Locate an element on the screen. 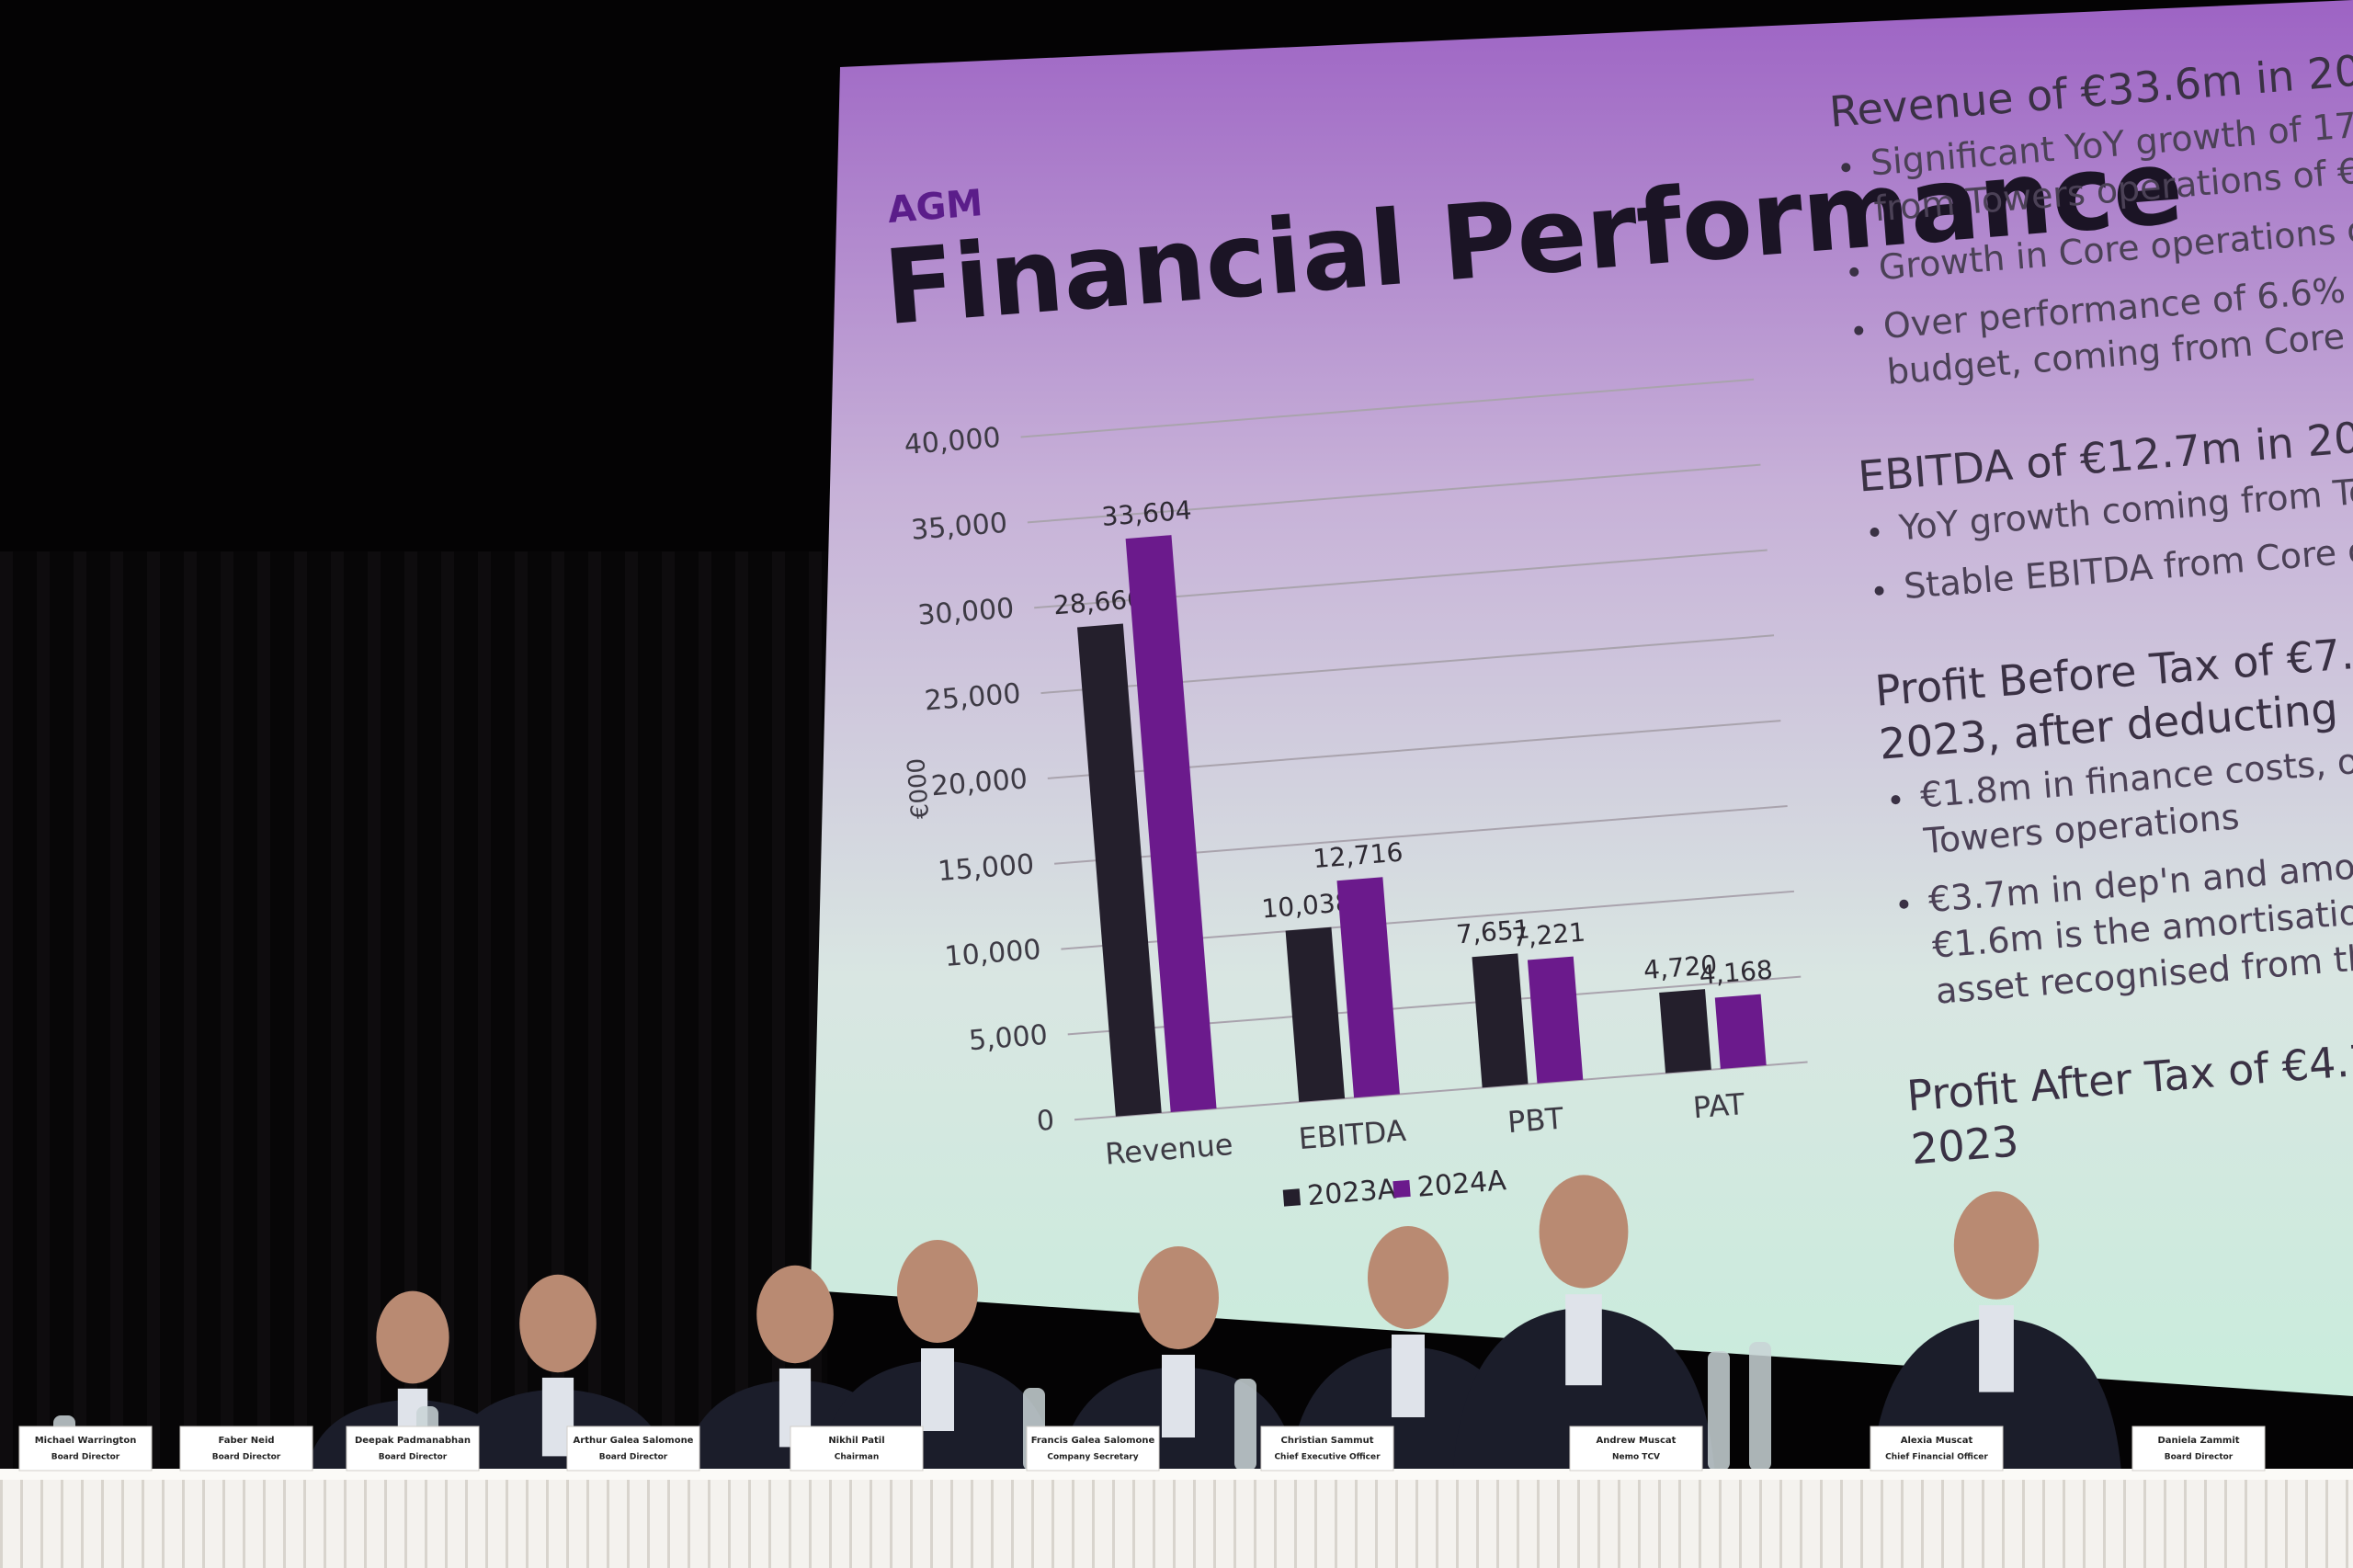  plate-role: Chairman is located at coordinates (857, 1457).